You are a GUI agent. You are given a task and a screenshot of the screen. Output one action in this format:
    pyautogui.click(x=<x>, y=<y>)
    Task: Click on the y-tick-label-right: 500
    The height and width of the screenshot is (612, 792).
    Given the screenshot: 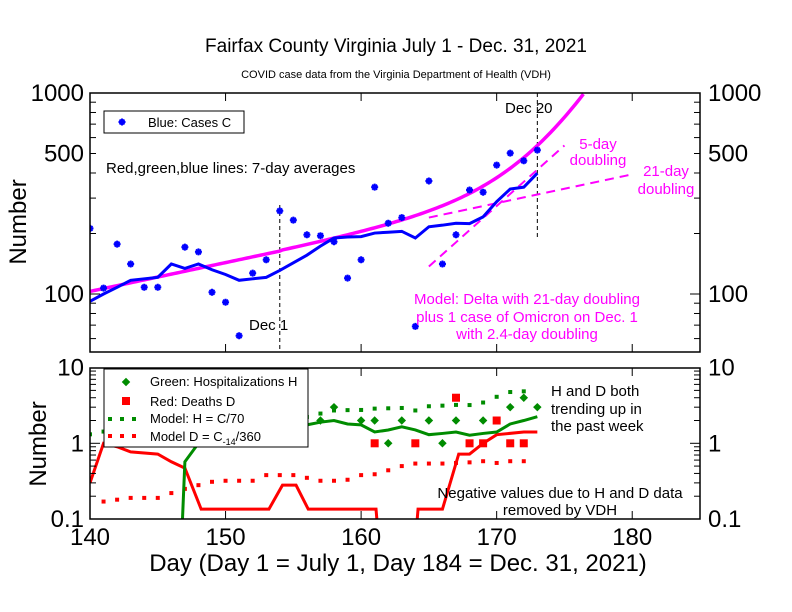 What is the action you would take?
    pyautogui.click(x=728, y=154)
    